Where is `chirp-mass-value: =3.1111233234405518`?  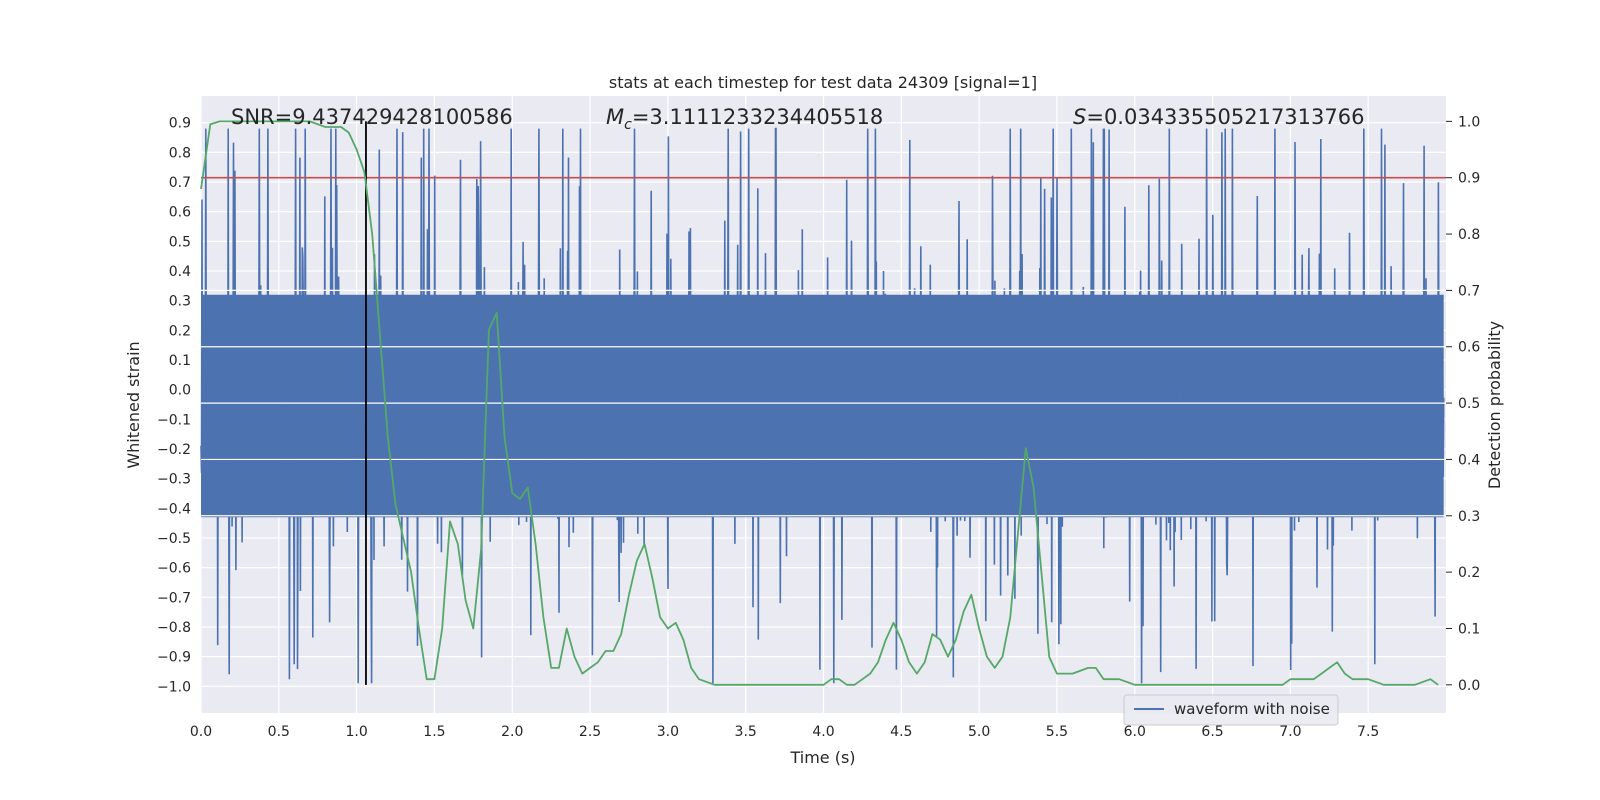
chirp-mass-value: =3.1111233234405518 is located at coordinates (757, 117).